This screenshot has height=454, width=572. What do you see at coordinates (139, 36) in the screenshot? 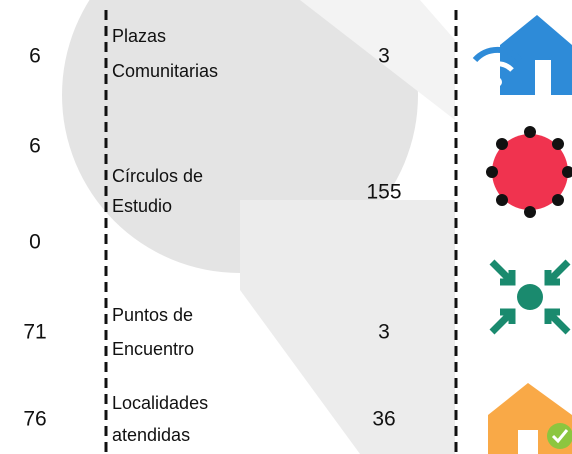
I see `item-label: Plazas` at bounding box center [139, 36].